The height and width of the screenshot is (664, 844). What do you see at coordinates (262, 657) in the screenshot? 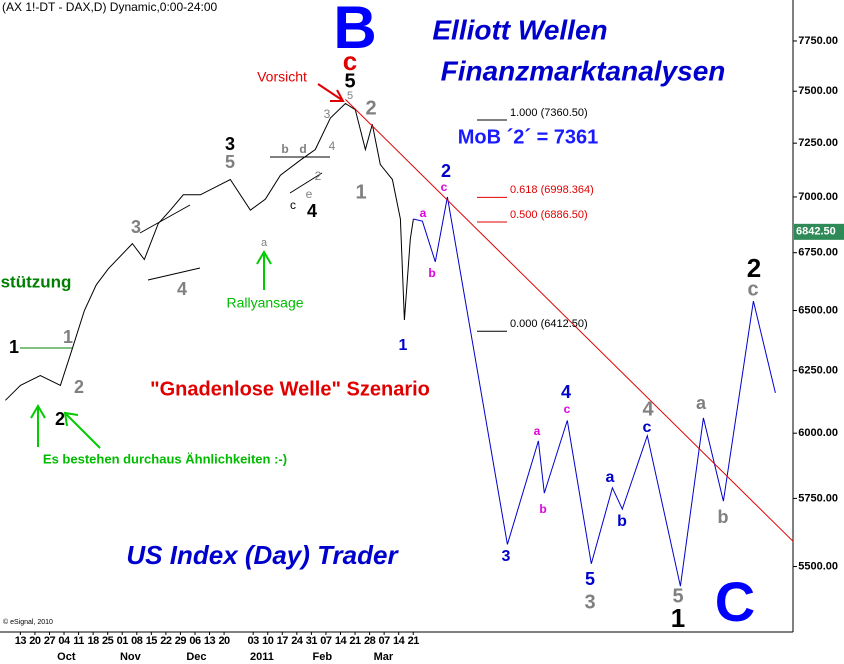
I see `month-label: 2011` at bounding box center [262, 657].